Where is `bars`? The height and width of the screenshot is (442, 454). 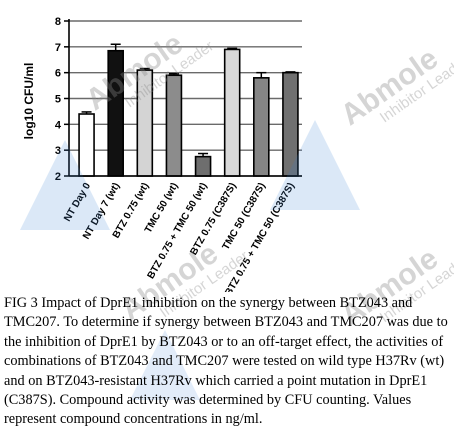
bars is located at coordinates (188, 112).